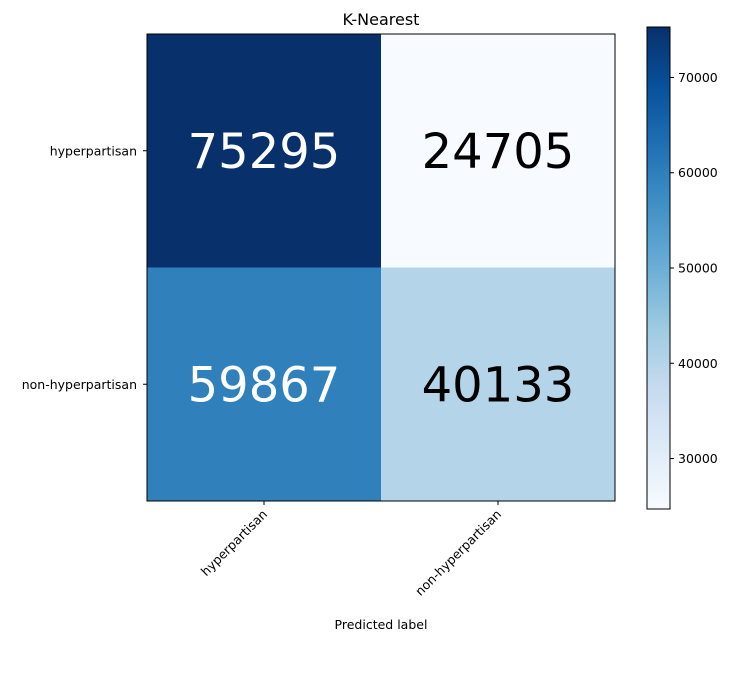 The width and height of the screenshot is (751, 689). Describe the element at coordinates (698, 458) in the screenshot. I see `colorbar-tick-label: 30000` at that location.